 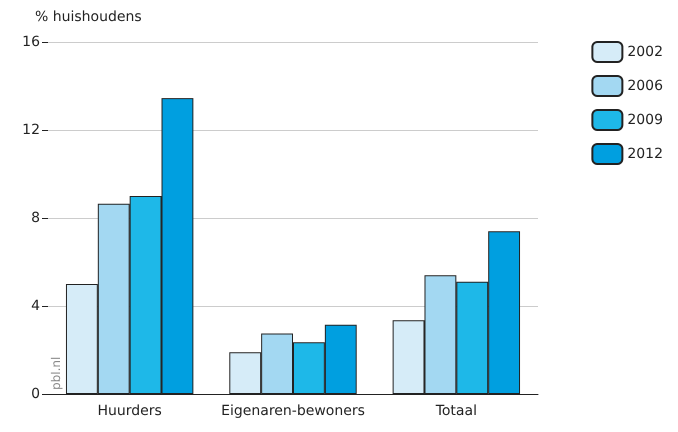 What do you see at coordinates (31, 130) in the screenshot?
I see `y-tick-label: 12` at bounding box center [31, 130].